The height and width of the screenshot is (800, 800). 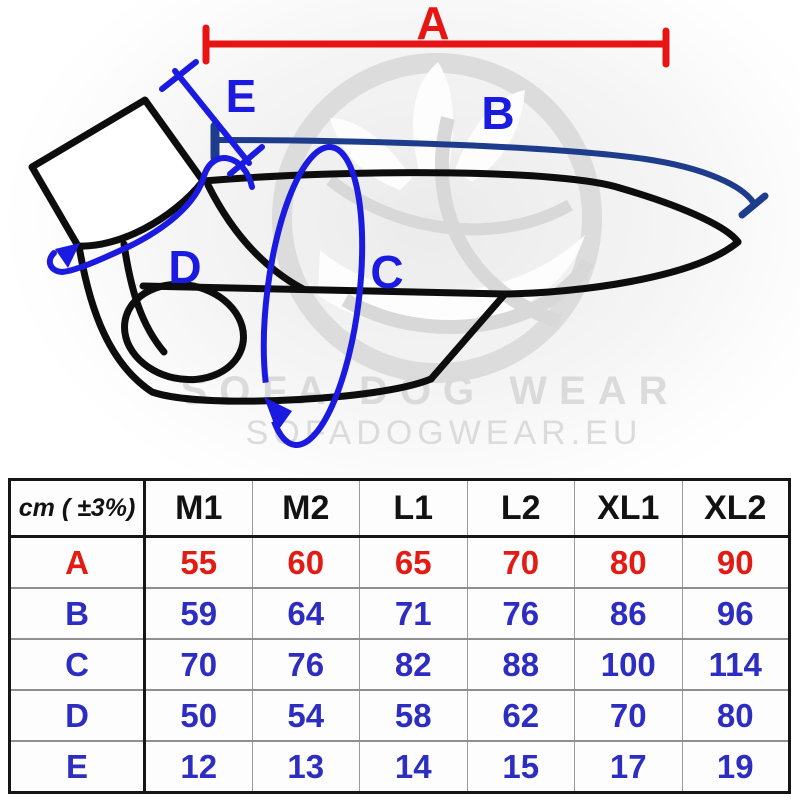 I want to click on cell-e-l1: 14, so click(x=413, y=766).